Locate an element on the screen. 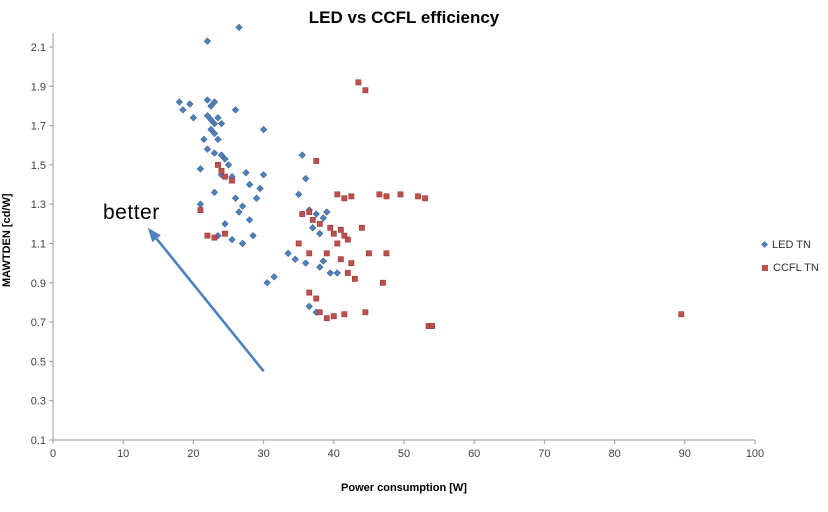  y-tick-label: 0.9 is located at coordinates (38, 284).